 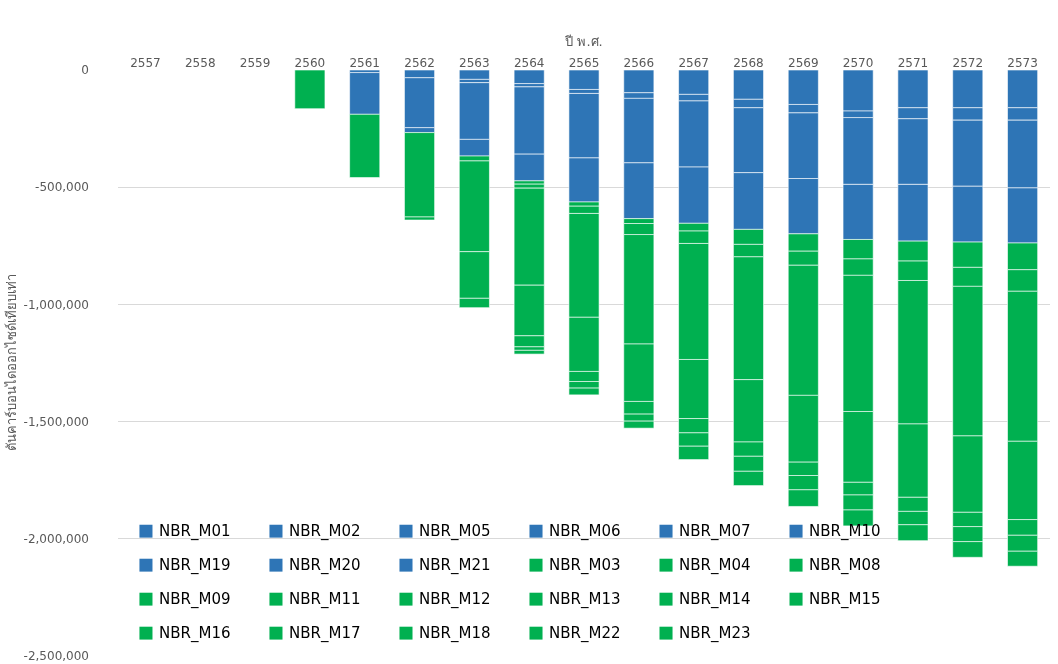 What do you see at coordinates (455, 599) in the screenshot?
I see `legend-label: NBR_M12` at bounding box center [455, 599].